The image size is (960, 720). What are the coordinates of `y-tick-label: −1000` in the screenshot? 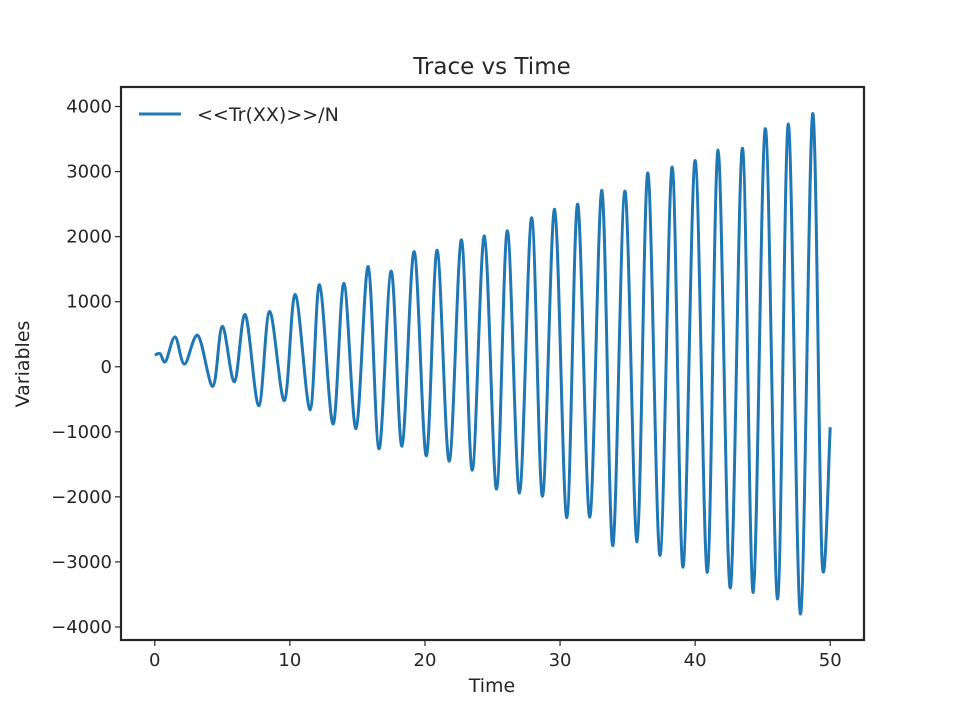 It's located at (81, 432).